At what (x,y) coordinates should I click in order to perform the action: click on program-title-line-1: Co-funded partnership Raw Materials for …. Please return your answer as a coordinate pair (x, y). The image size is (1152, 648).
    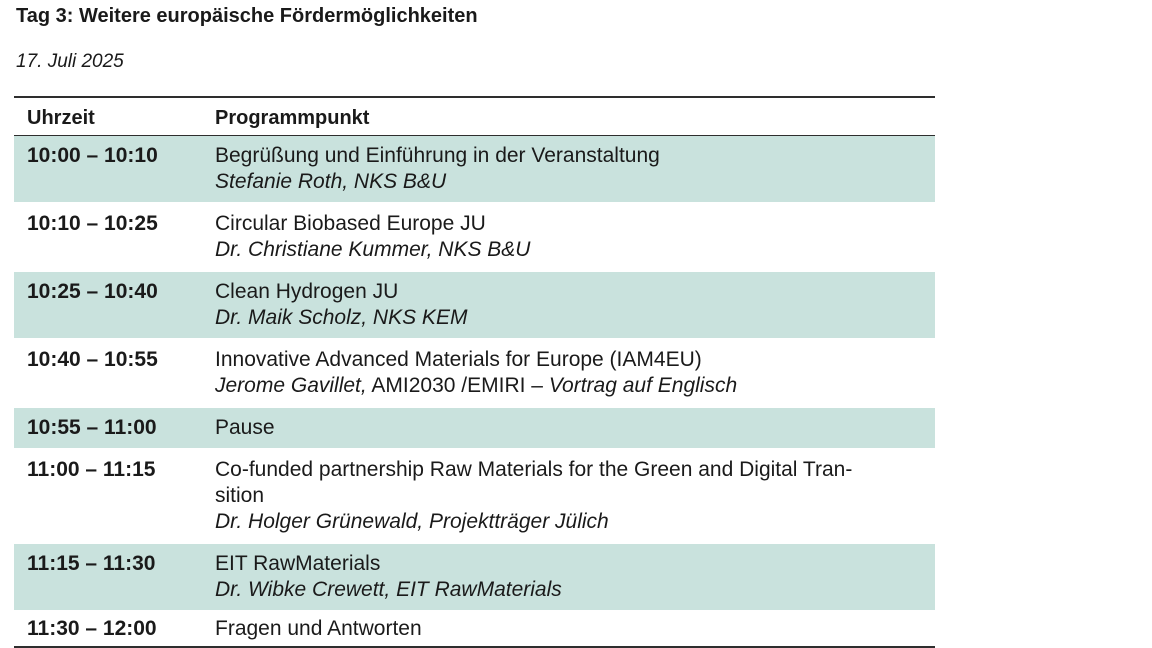
    Looking at the image, I should click on (534, 469).